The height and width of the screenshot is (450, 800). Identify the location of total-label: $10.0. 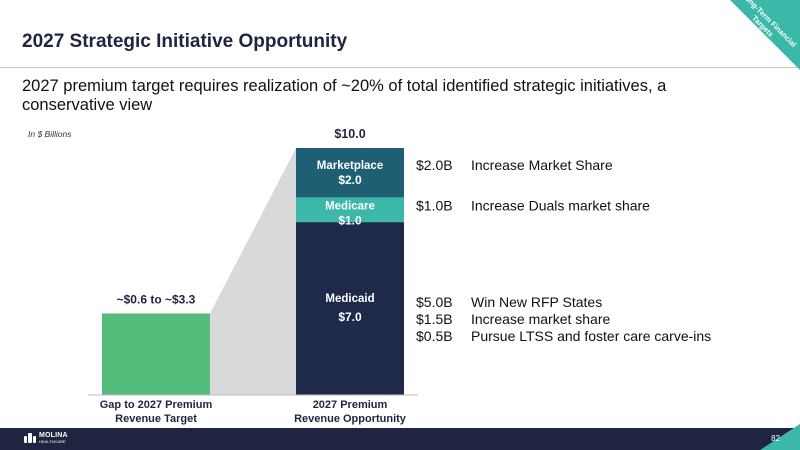
(349, 134).